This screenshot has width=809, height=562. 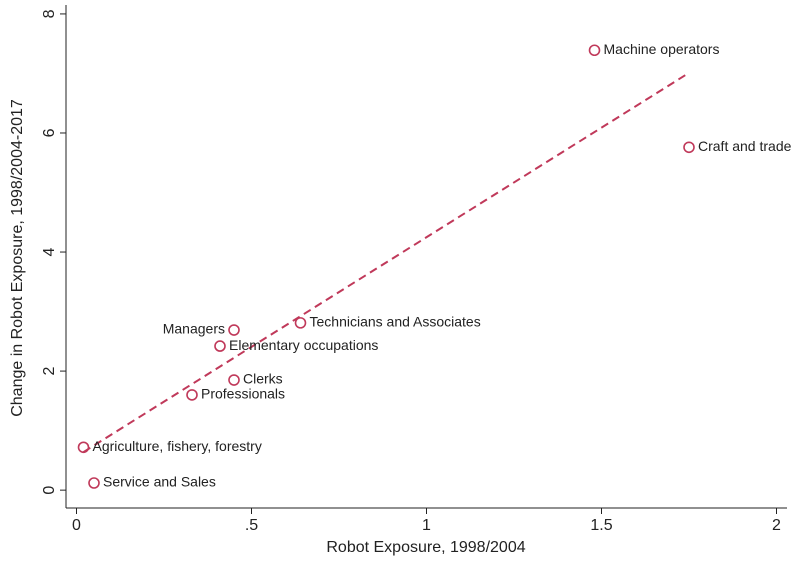 What do you see at coordinates (776, 525) in the screenshot?
I see `x-tick-label: 2` at bounding box center [776, 525].